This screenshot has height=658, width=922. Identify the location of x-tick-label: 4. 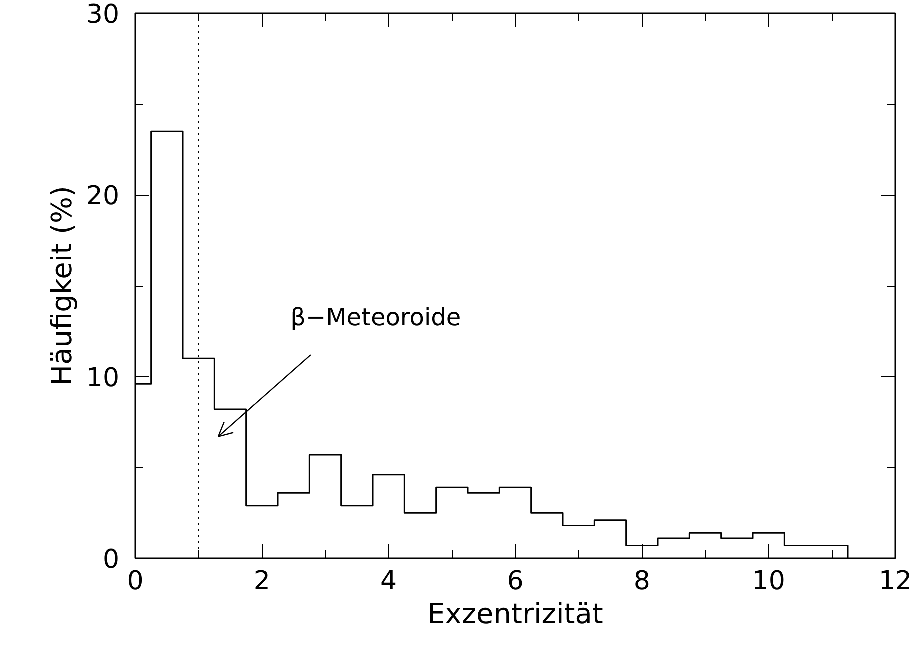
(389, 581).